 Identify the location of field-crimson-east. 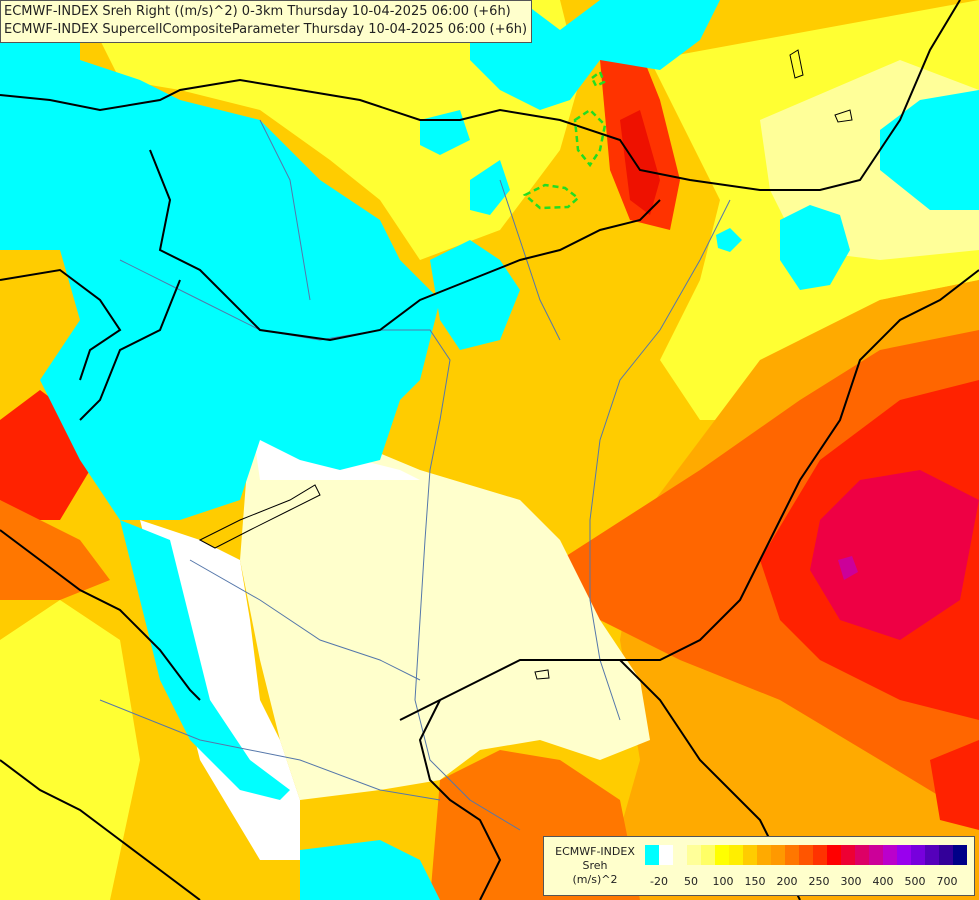
(894, 555).